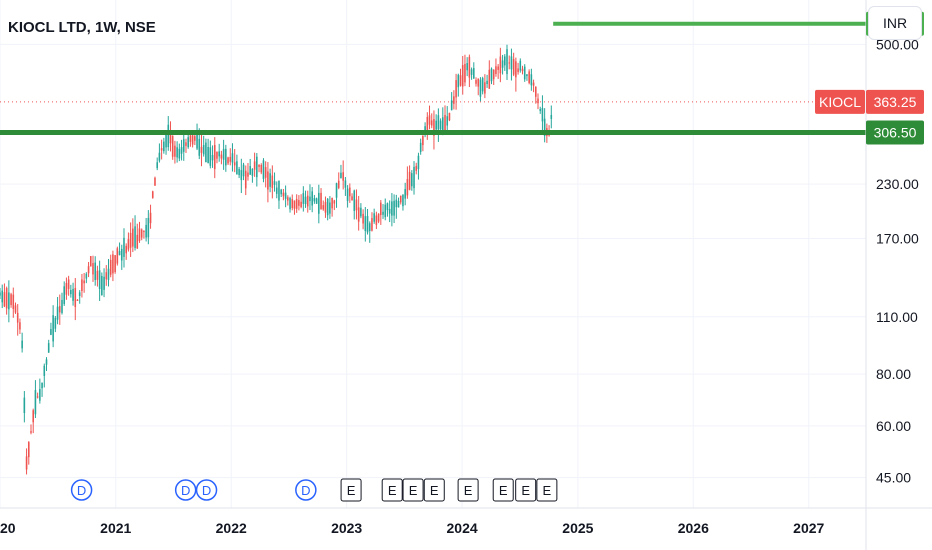  What do you see at coordinates (895, 132) in the screenshot?
I see `level-badge` at bounding box center [895, 132].